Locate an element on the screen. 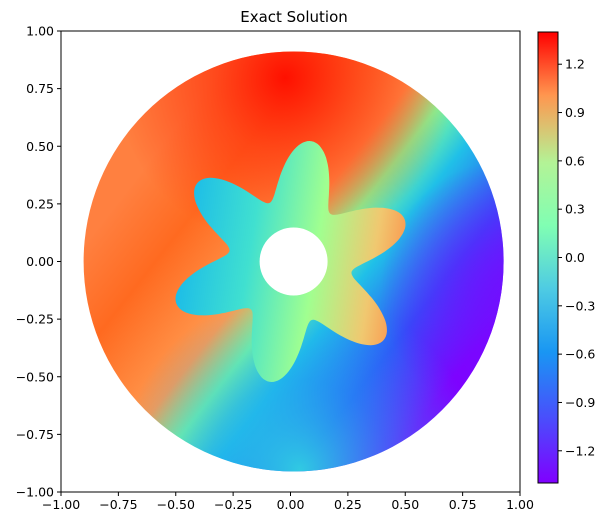 Image resolution: width=610 pixels, height=526 pixels. colorbar-tick-label: −0.9 is located at coordinates (580, 402).